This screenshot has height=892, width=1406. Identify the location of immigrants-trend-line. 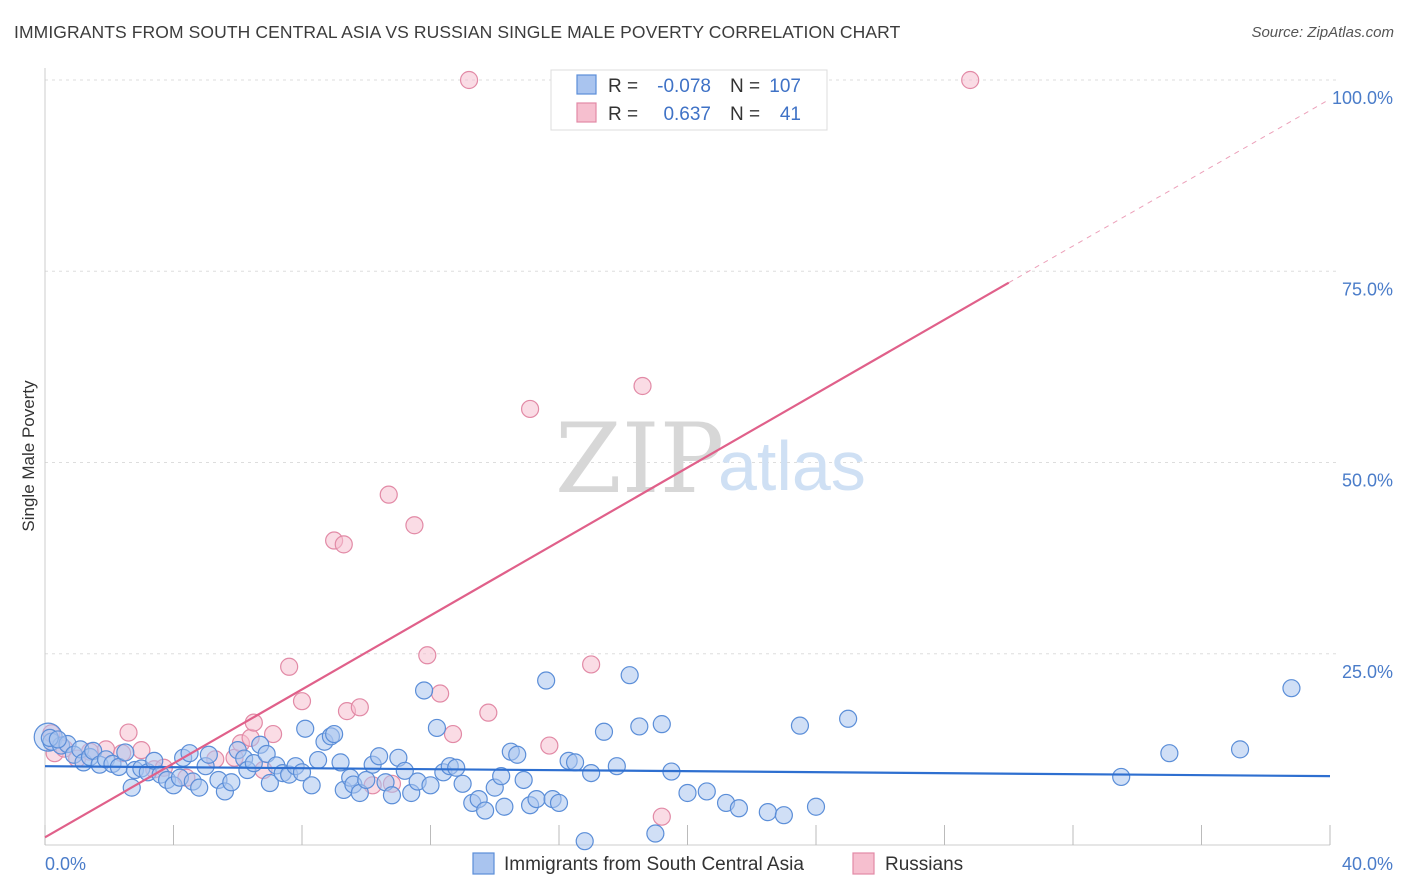
(687, 771).